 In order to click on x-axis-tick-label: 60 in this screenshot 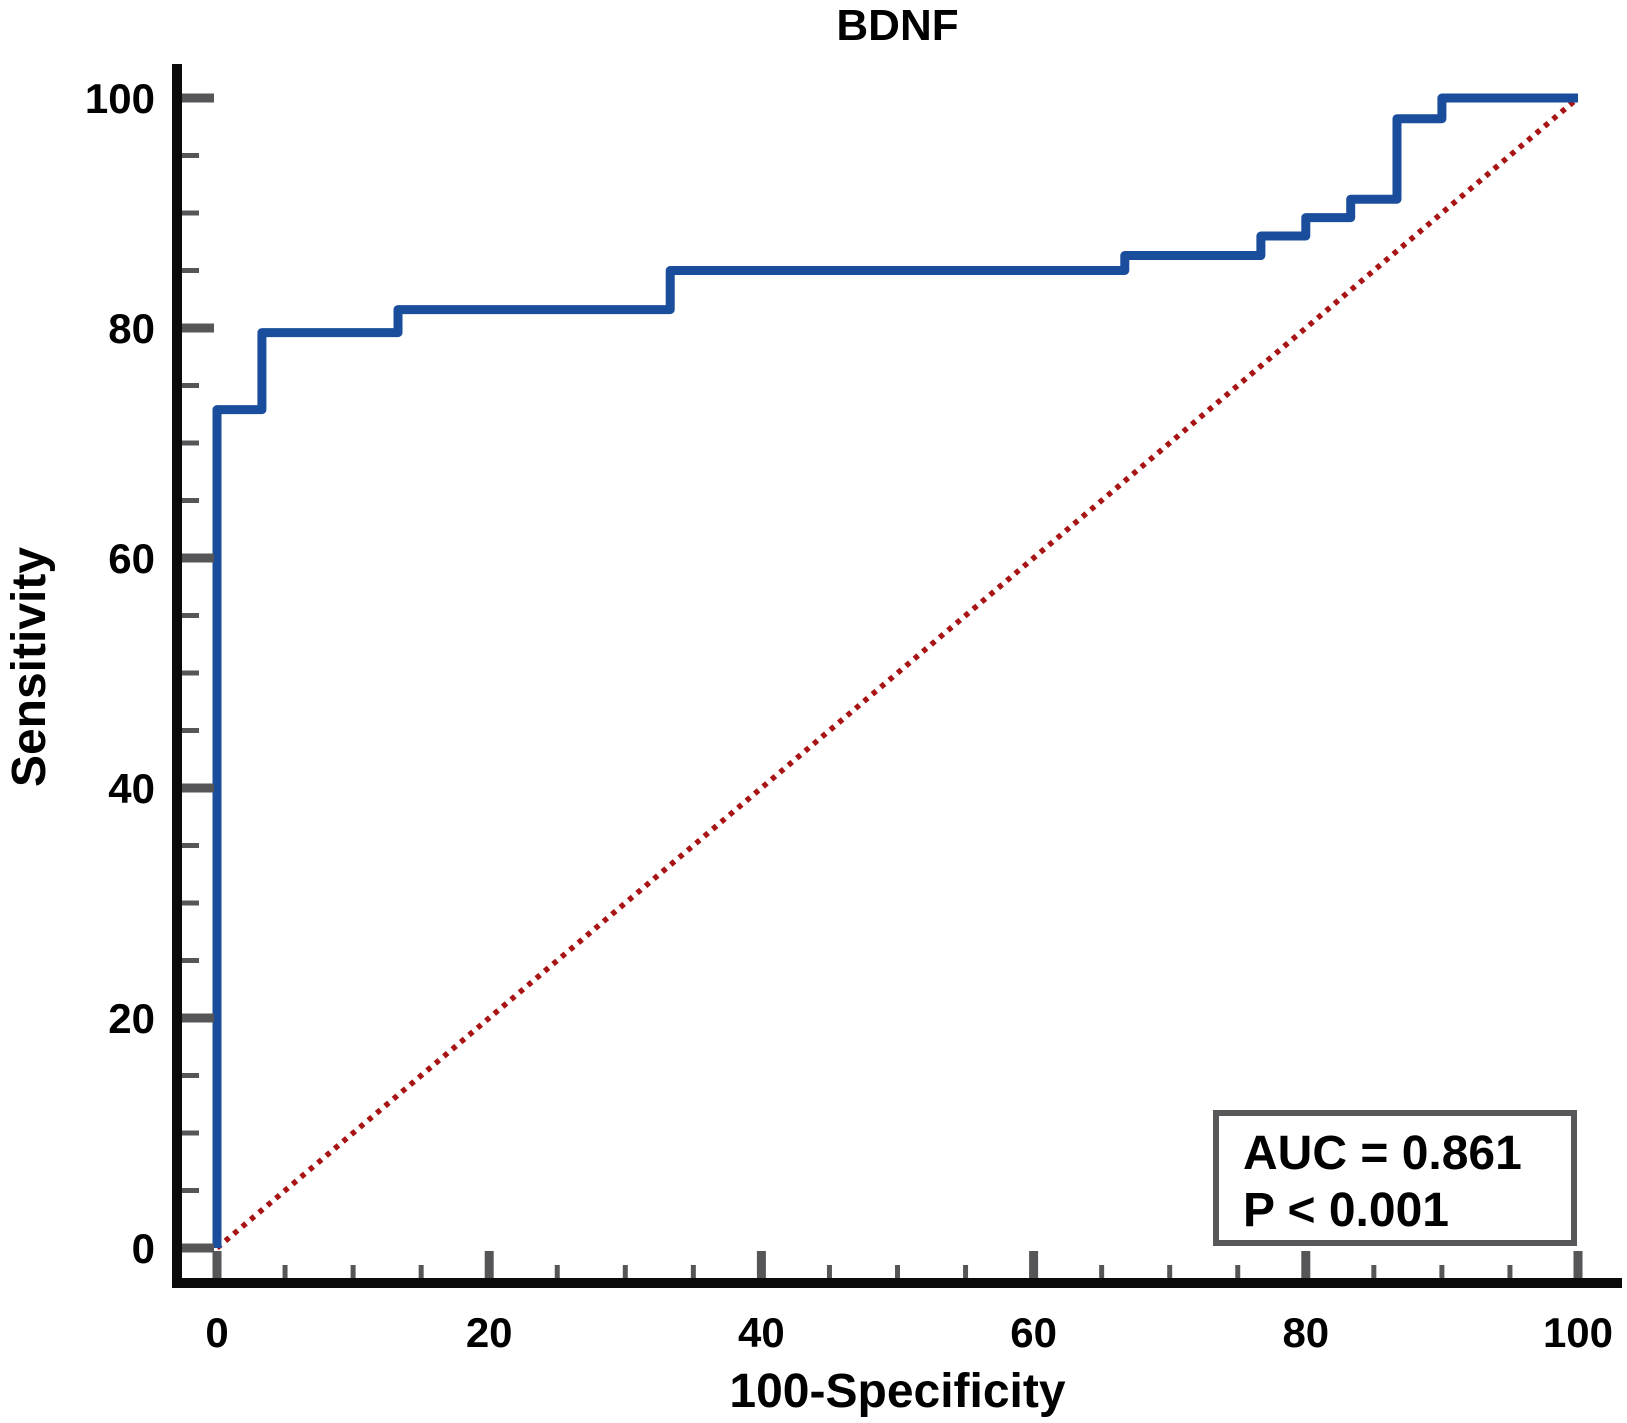, I will do `click(1033, 1332)`.